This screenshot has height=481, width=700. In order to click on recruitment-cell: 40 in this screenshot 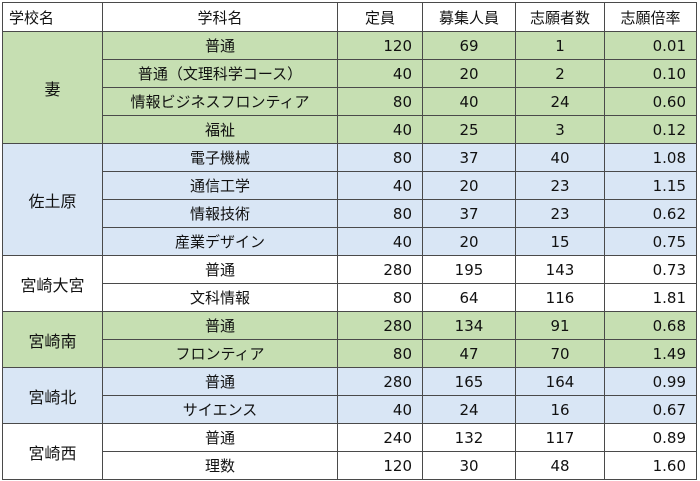, I will do `click(469, 101)`.